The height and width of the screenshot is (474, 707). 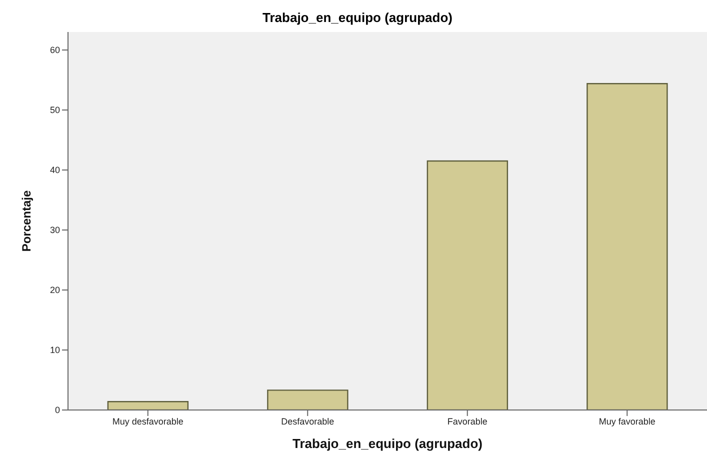 What do you see at coordinates (55, 170) in the screenshot?
I see `y-tick-label: 40` at bounding box center [55, 170].